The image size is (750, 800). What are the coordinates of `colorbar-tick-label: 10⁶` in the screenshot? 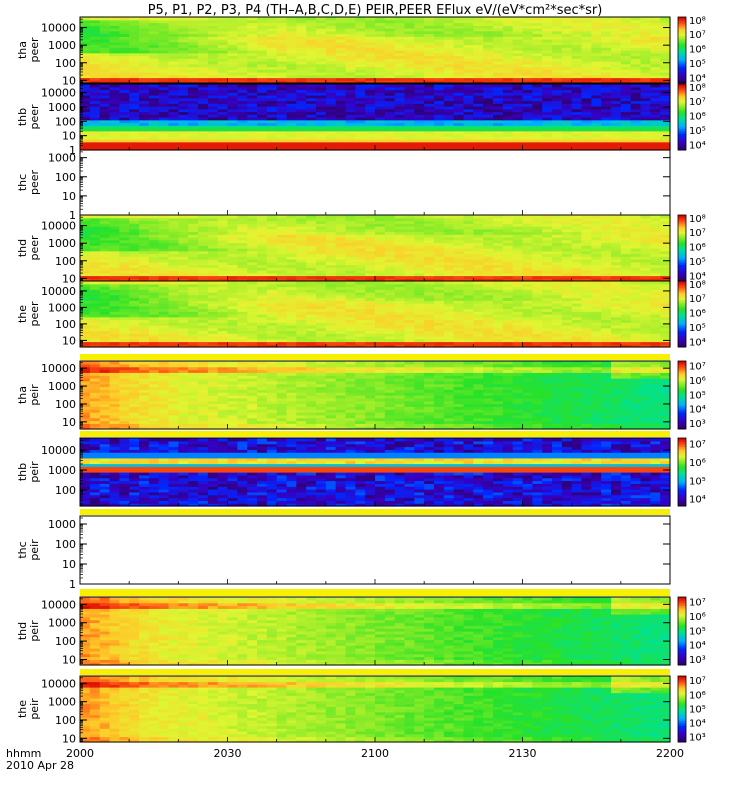 It's located at (697, 50).